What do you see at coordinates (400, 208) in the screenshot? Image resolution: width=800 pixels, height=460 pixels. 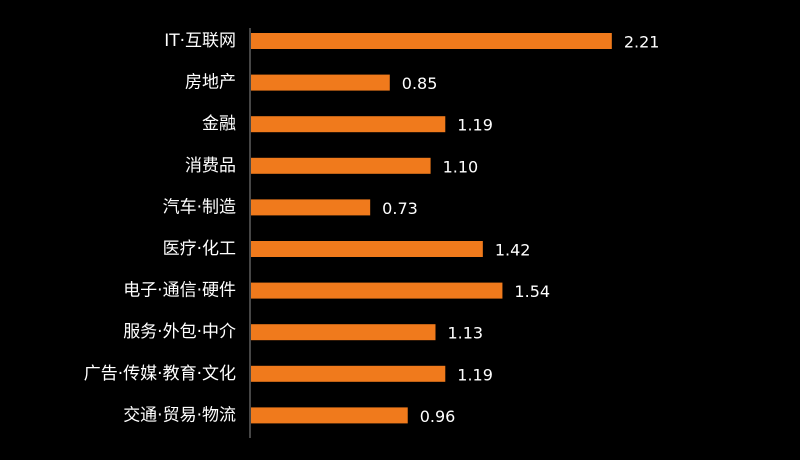 I see `value-label: 0.73` at bounding box center [400, 208].